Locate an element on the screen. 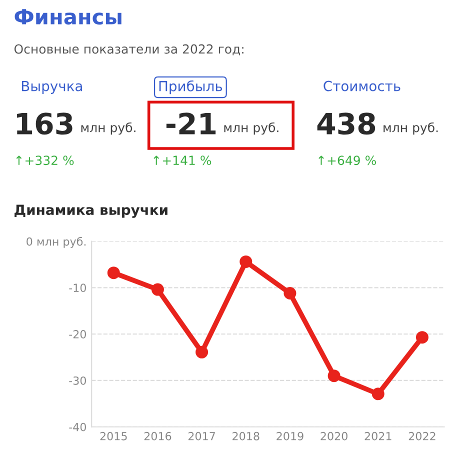 This screenshot has width=458, height=464. text: -21 is located at coordinates (191, 123).